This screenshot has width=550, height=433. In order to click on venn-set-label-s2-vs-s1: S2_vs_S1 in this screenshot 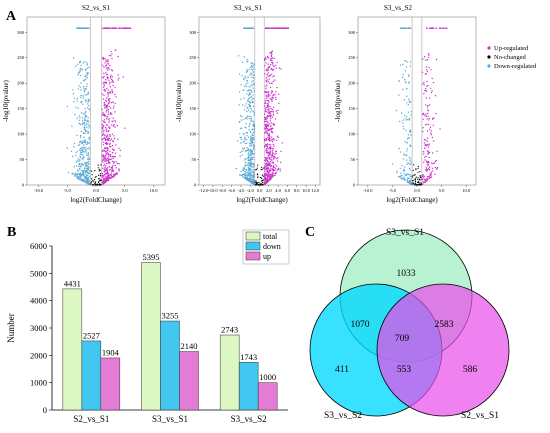, I will do `click(480, 416)`.